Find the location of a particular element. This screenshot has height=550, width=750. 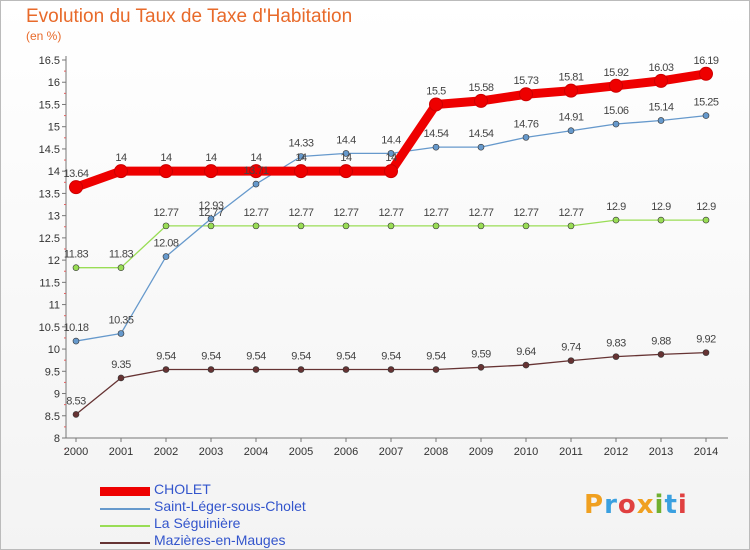

x-tick-label: 2002 is located at coordinates (166, 452).